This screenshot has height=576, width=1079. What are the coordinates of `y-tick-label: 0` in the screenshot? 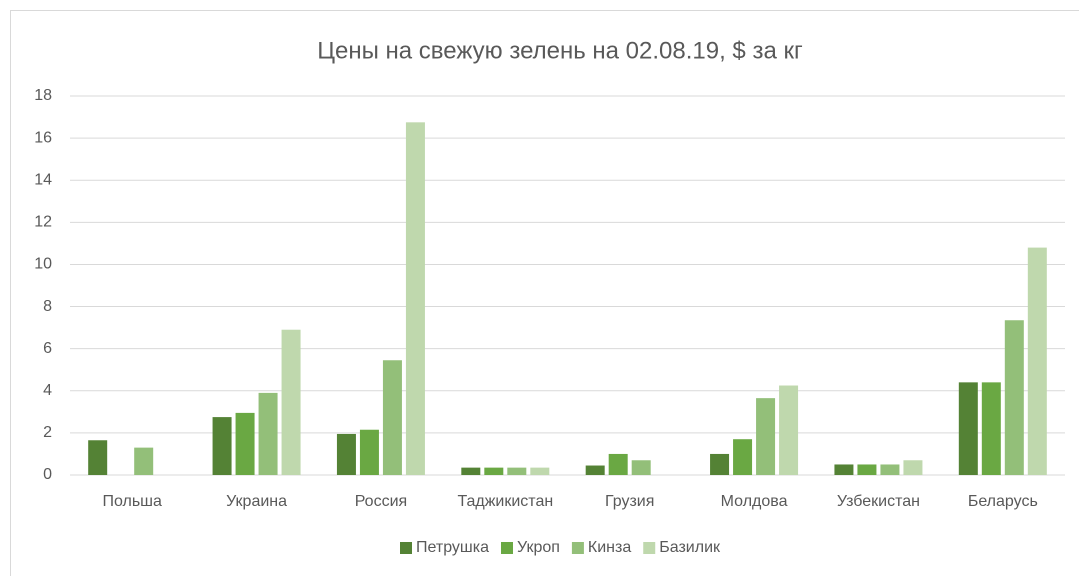 It's located at (47, 474).